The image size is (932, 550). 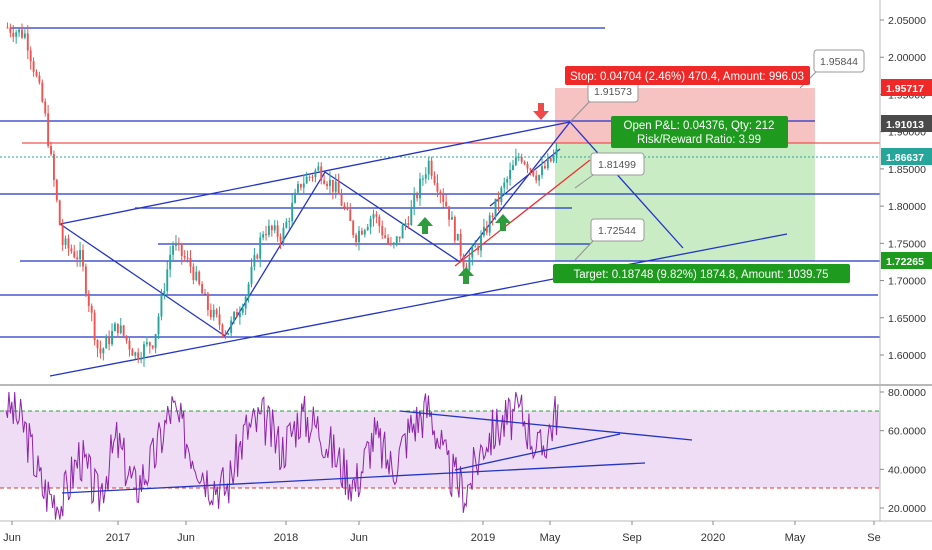 I want to click on rsi-tick-label: 40.0000, so click(x=907, y=470).